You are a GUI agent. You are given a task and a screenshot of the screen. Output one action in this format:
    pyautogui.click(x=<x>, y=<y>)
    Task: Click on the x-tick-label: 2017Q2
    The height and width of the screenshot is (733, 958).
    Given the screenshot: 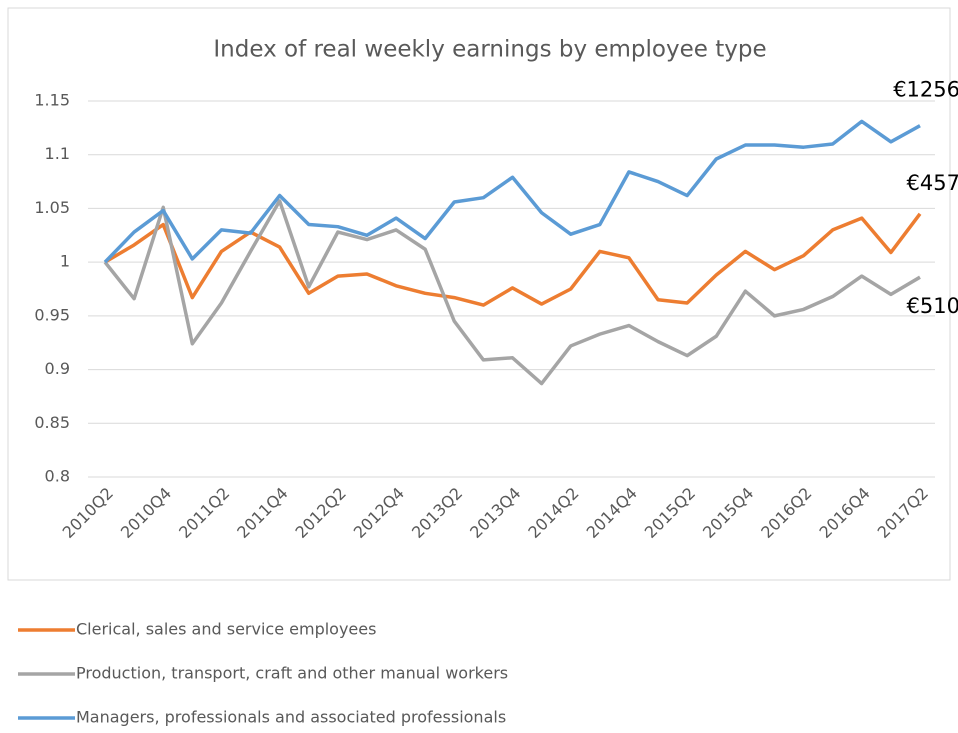 What is the action you would take?
    pyautogui.click(x=903, y=513)
    